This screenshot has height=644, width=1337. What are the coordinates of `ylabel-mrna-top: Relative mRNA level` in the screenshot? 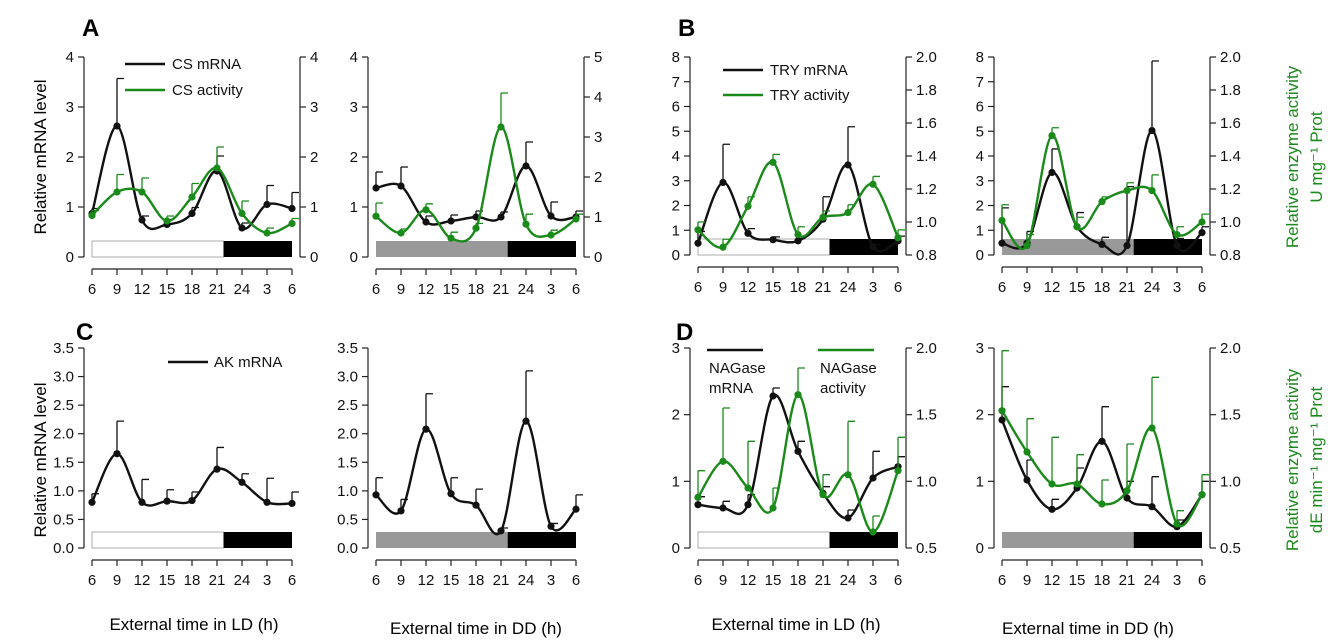 It's located at (40, 157).